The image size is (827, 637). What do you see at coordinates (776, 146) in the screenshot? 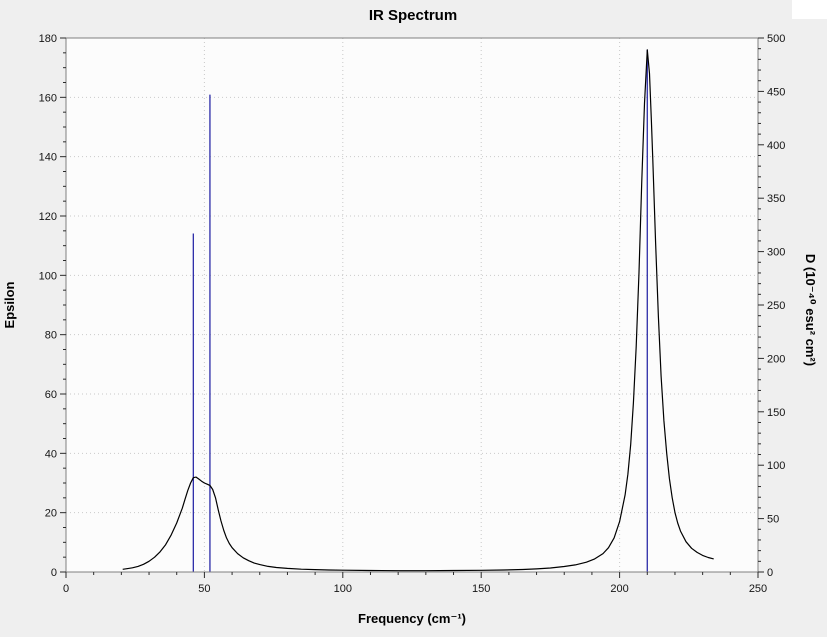
I see `y-right-tick-label: 400` at bounding box center [776, 146].